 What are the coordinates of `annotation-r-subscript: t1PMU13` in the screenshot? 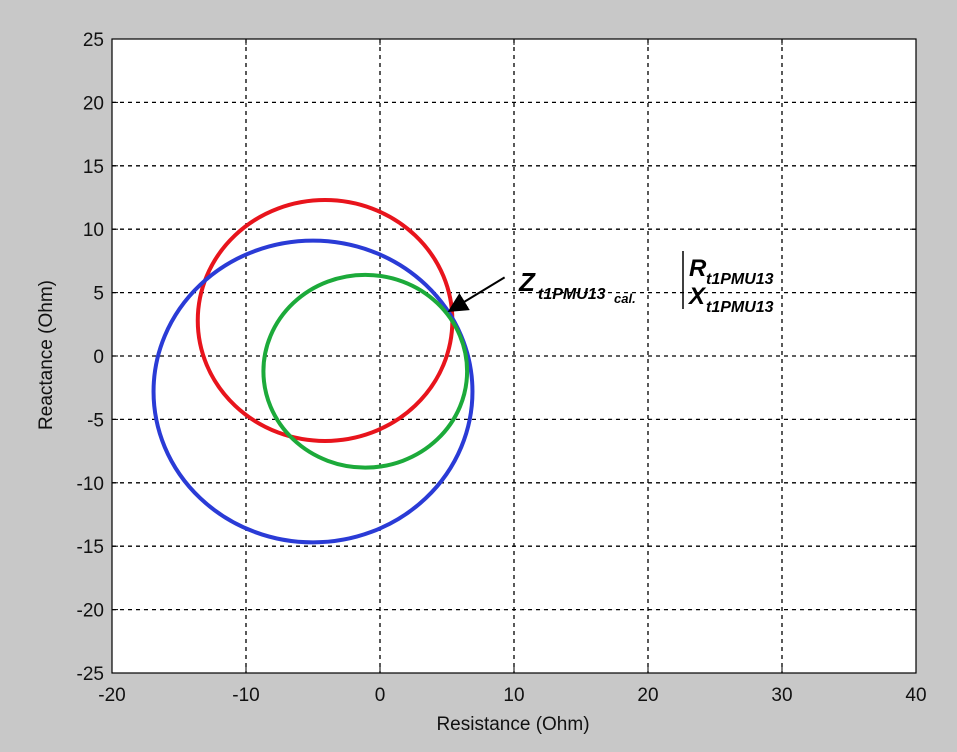 It's located at (740, 279).